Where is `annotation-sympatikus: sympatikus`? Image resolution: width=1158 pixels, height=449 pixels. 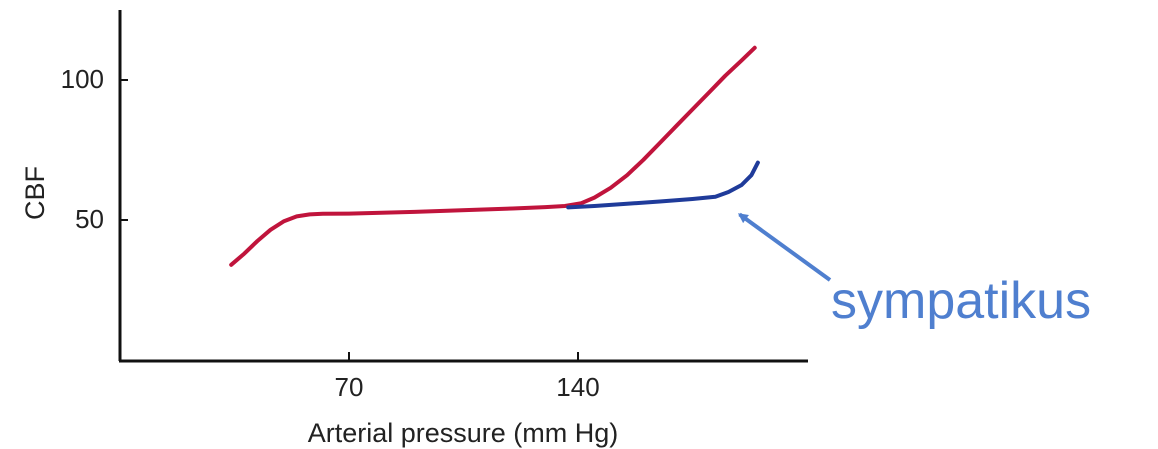
annotation-sympatikus: sympatikus is located at coordinates (961, 301).